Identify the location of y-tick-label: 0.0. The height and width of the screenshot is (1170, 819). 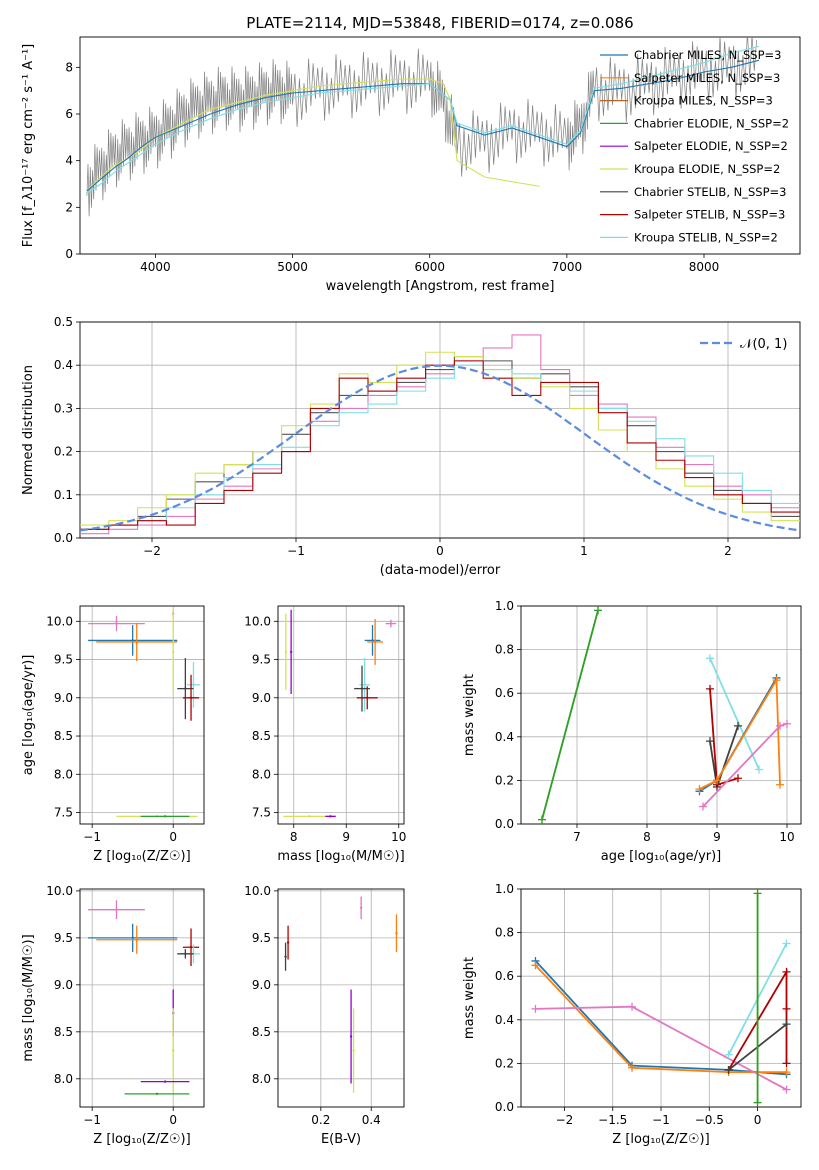
(504, 824).